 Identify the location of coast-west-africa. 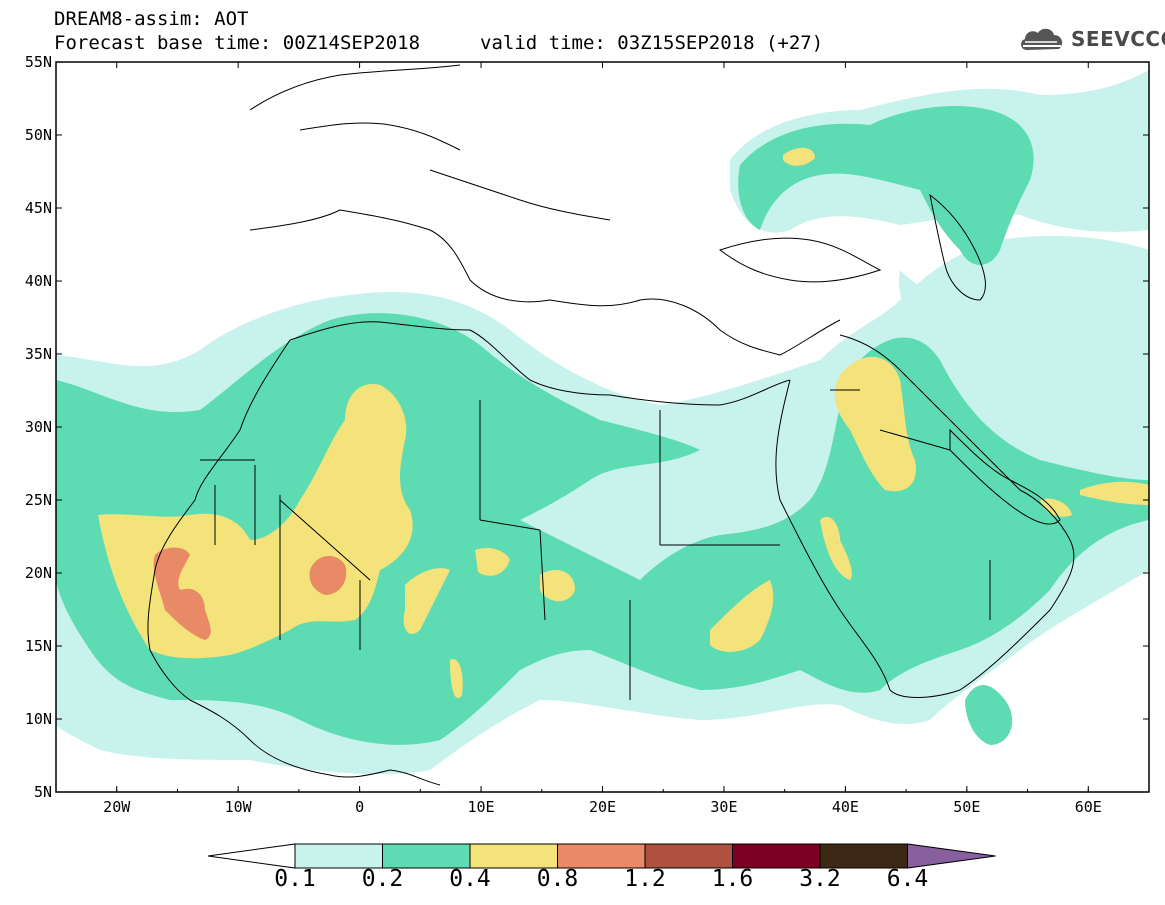
(294, 562).